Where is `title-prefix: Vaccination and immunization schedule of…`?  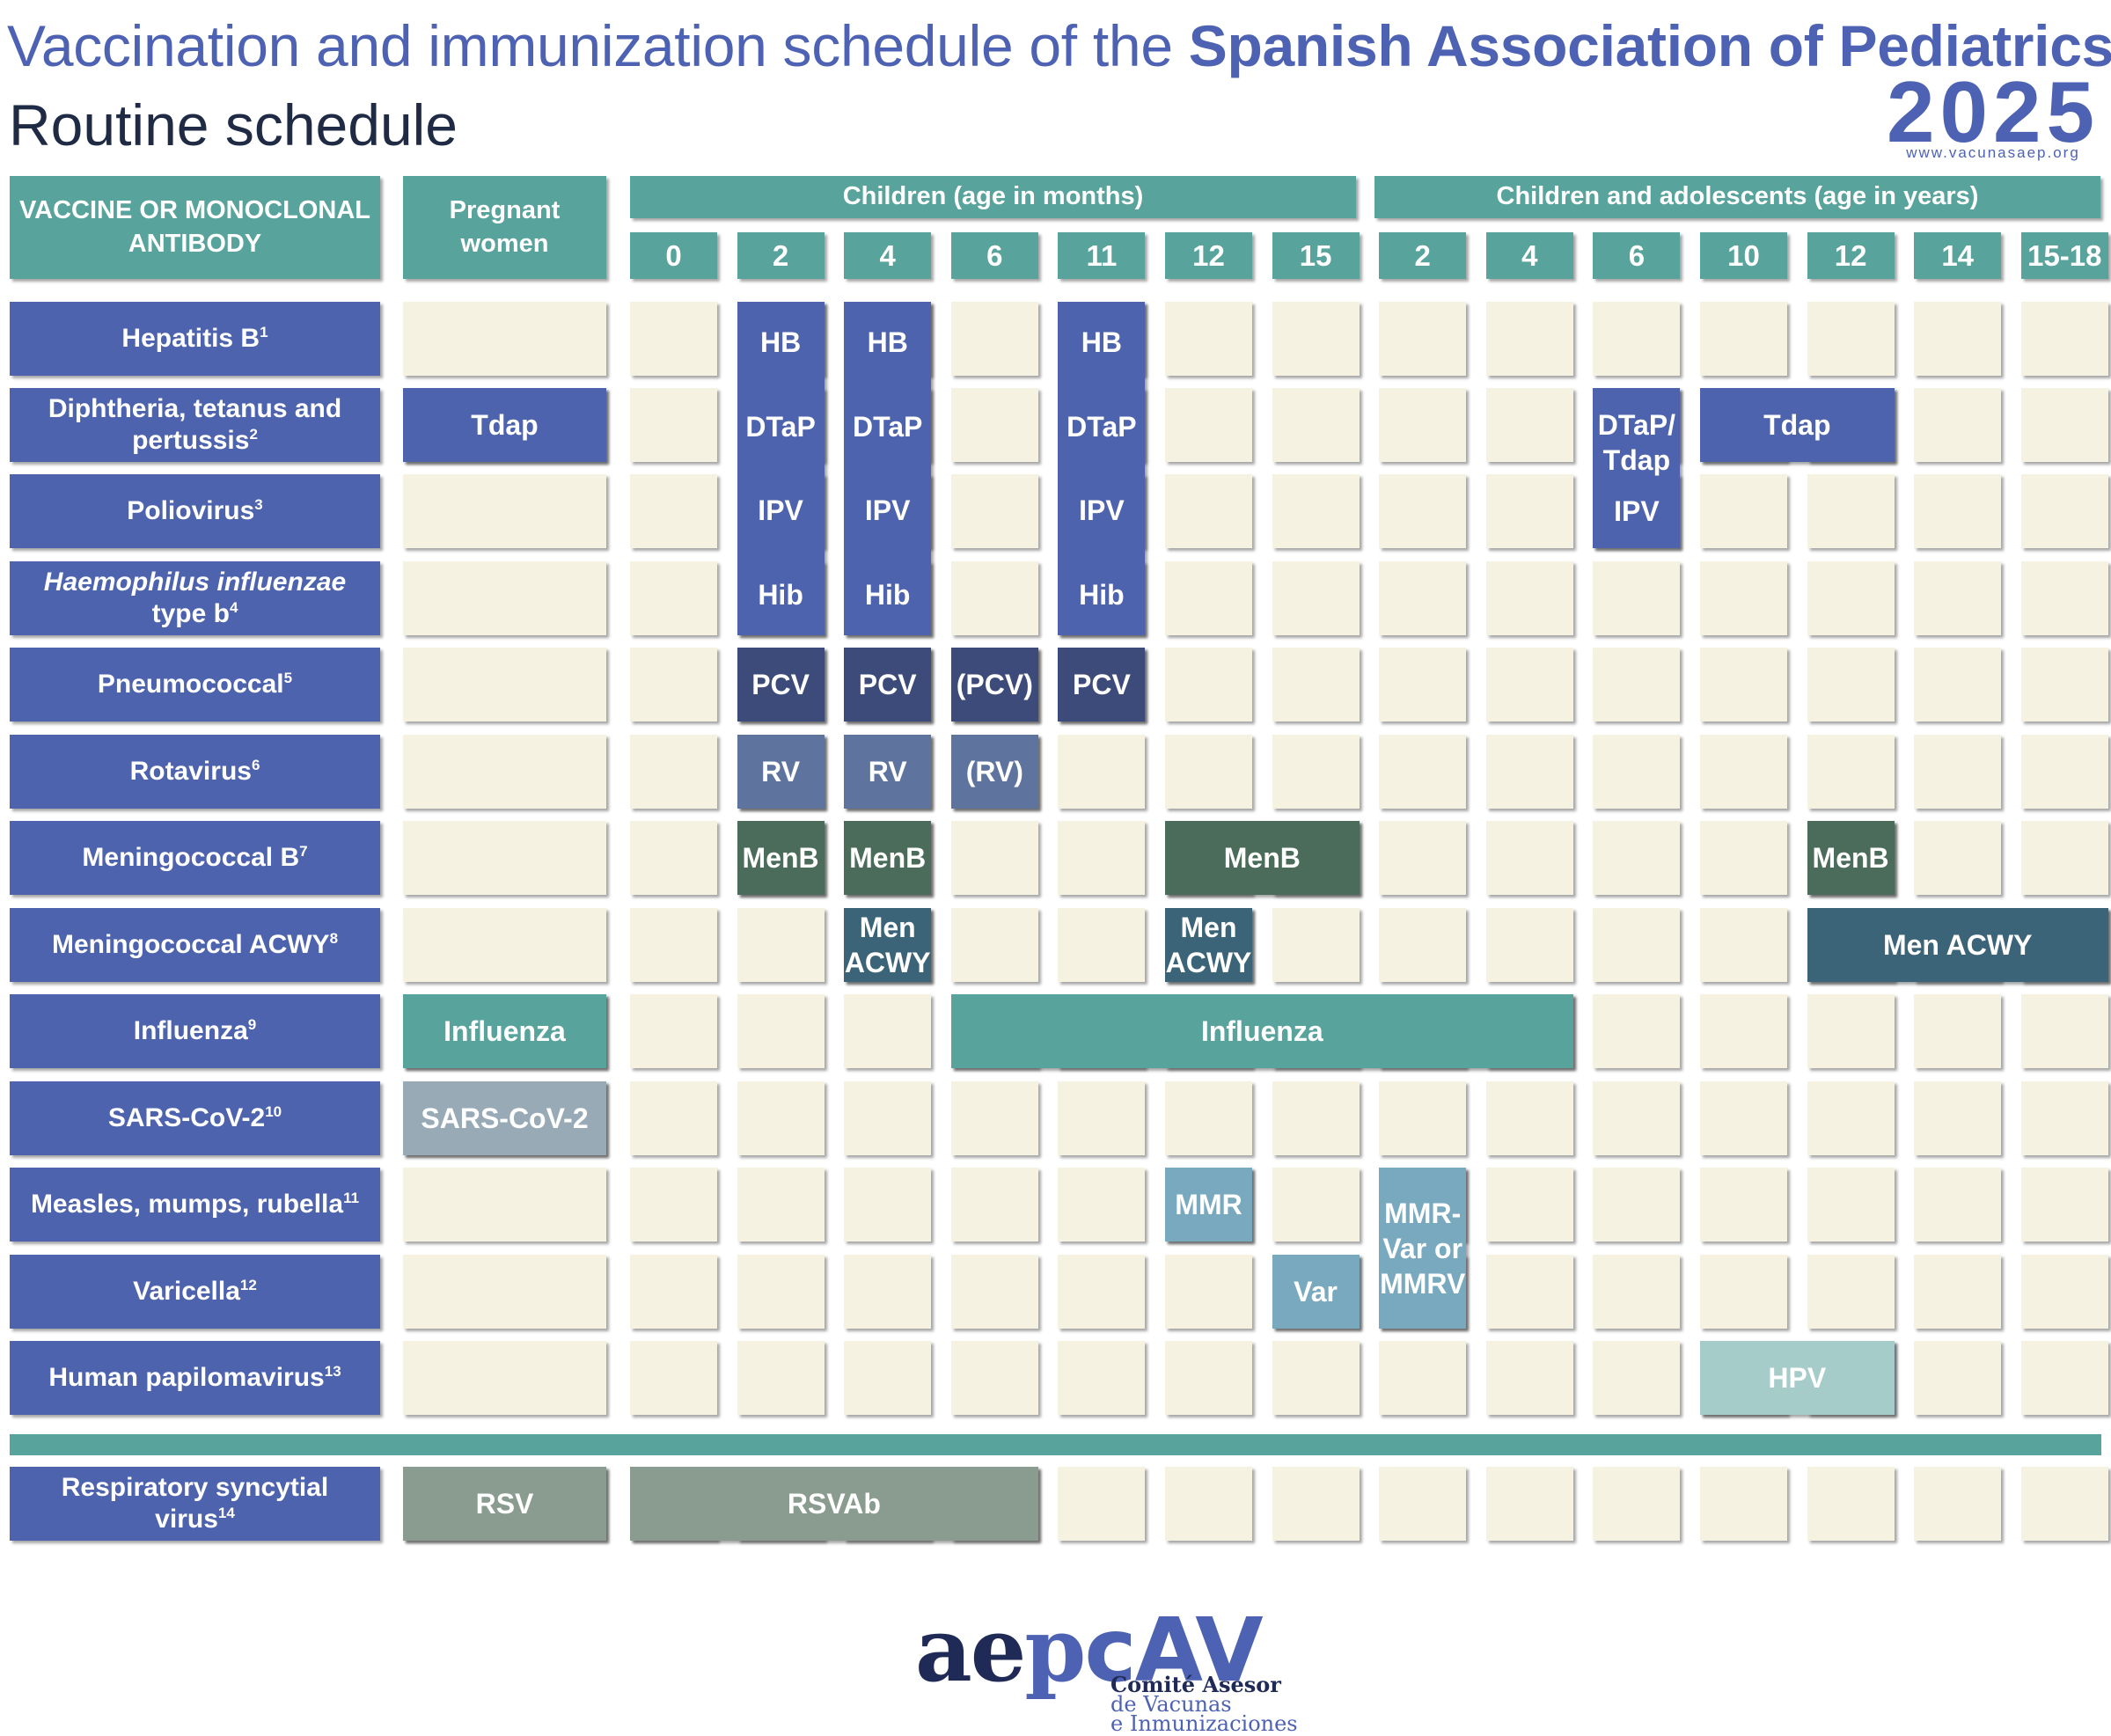 title-prefix: Vaccination and immunization schedule of… is located at coordinates (598, 45).